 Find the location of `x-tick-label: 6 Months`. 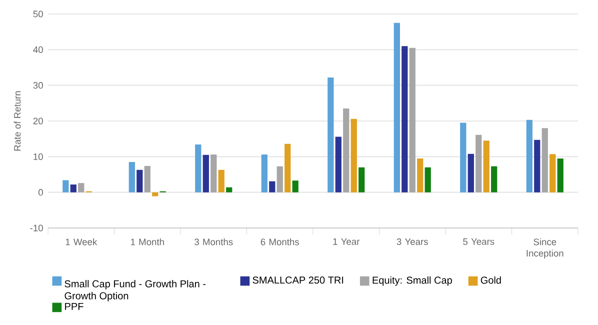

x-tick-label: 6 Months is located at coordinates (279, 242).